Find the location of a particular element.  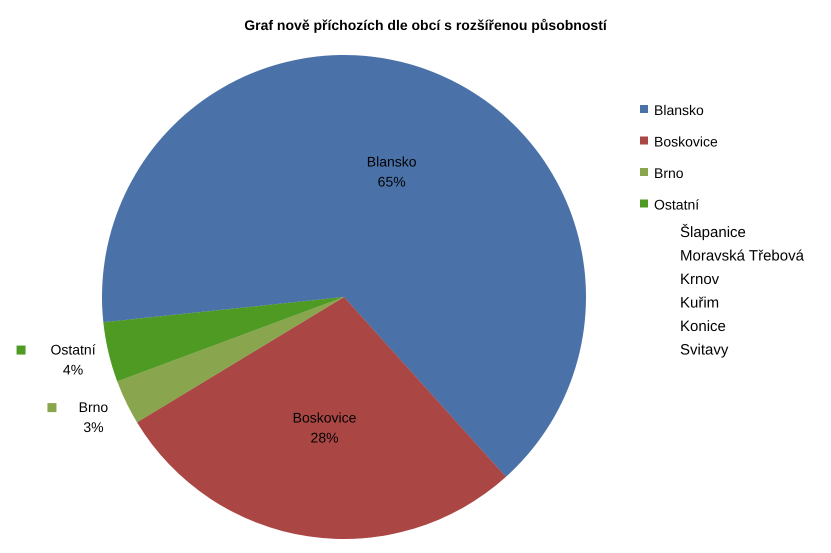

text: Konice is located at coordinates (703, 326).